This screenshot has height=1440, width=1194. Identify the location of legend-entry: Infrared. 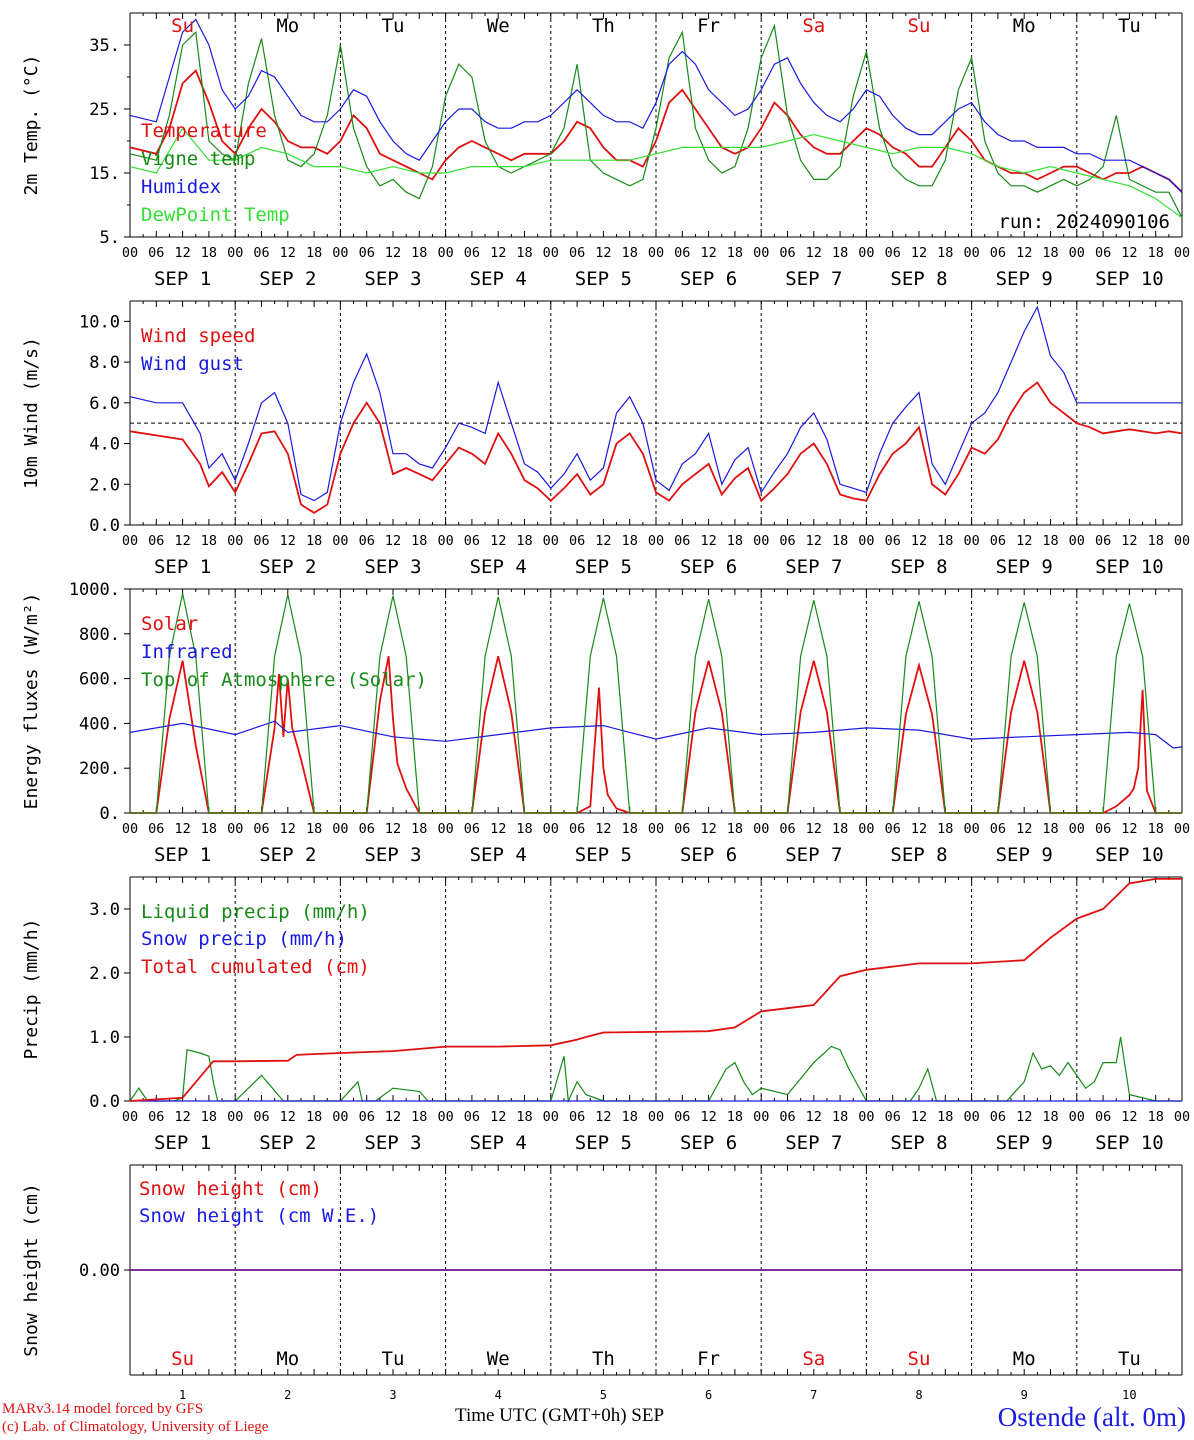
(187, 652).